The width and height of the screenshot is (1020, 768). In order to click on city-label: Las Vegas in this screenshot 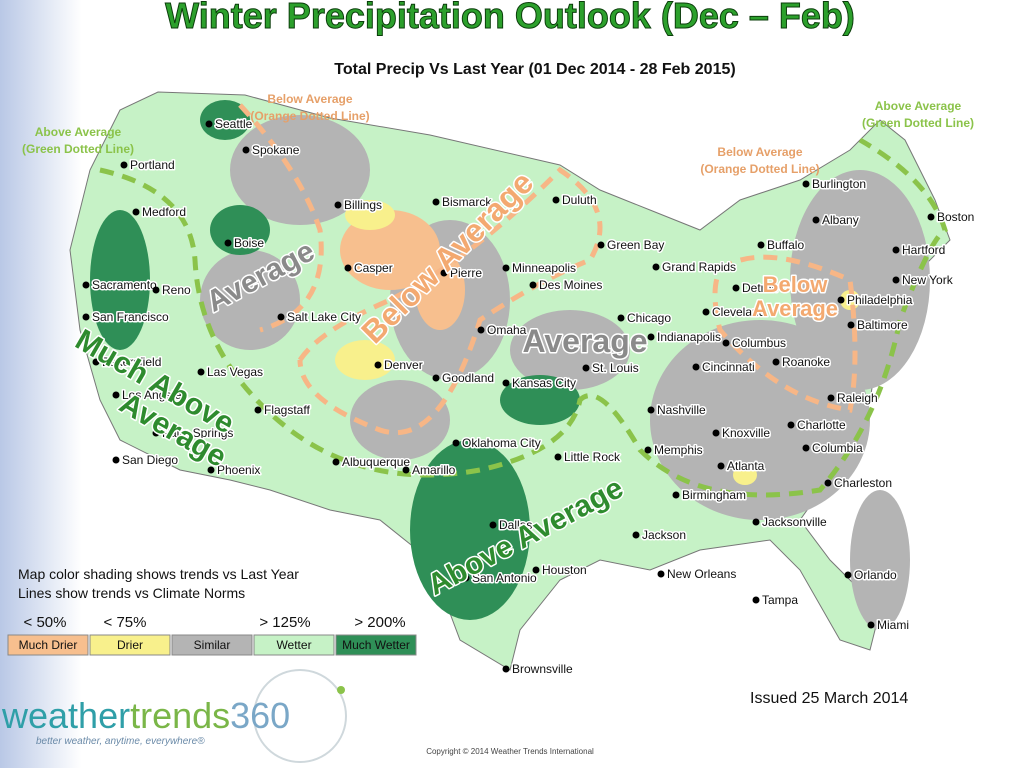, I will do `click(235, 372)`.